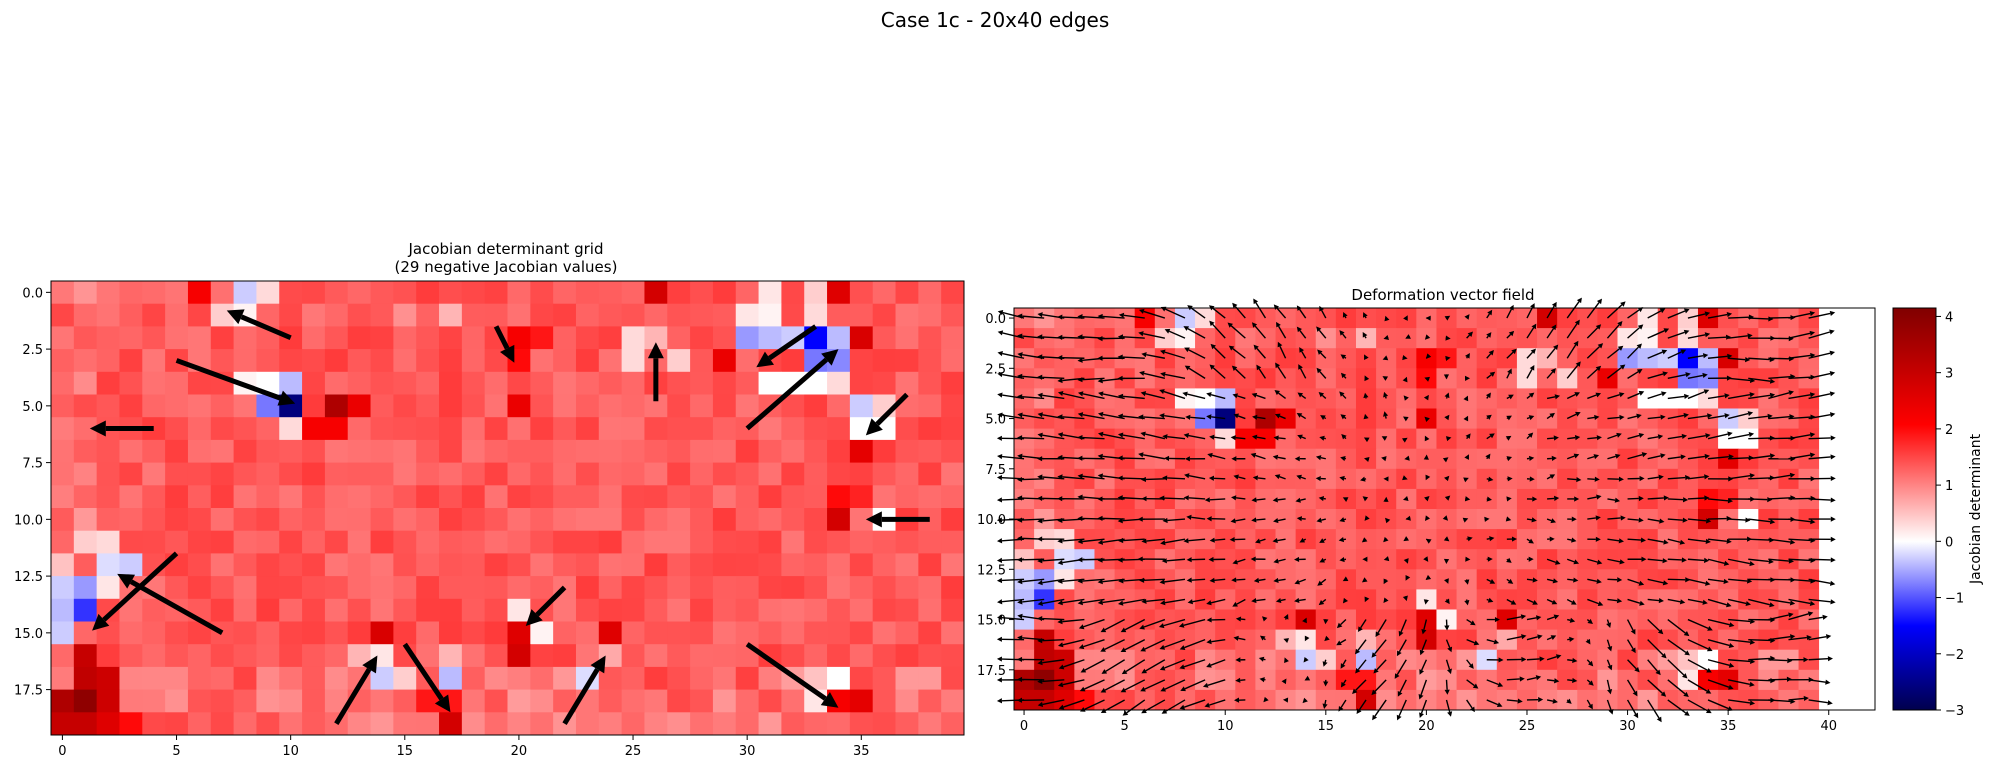 The height and width of the screenshot is (770, 1990). I want to click on deformation-arrow, so click(266, 327).